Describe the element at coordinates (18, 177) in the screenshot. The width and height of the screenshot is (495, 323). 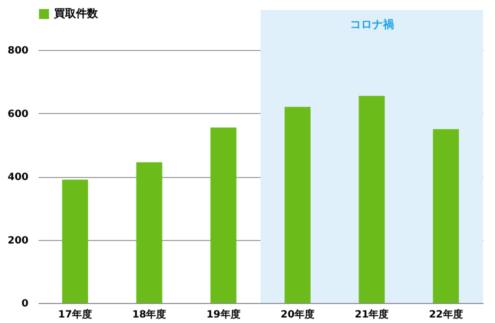
I see `y-tick-label: 400` at that location.